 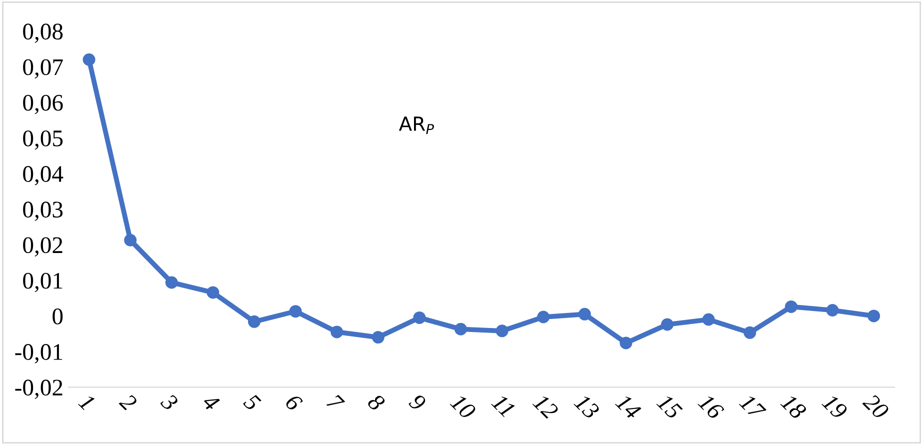 I want to click on x-tick-label: 8, so click(x=376, y=402).